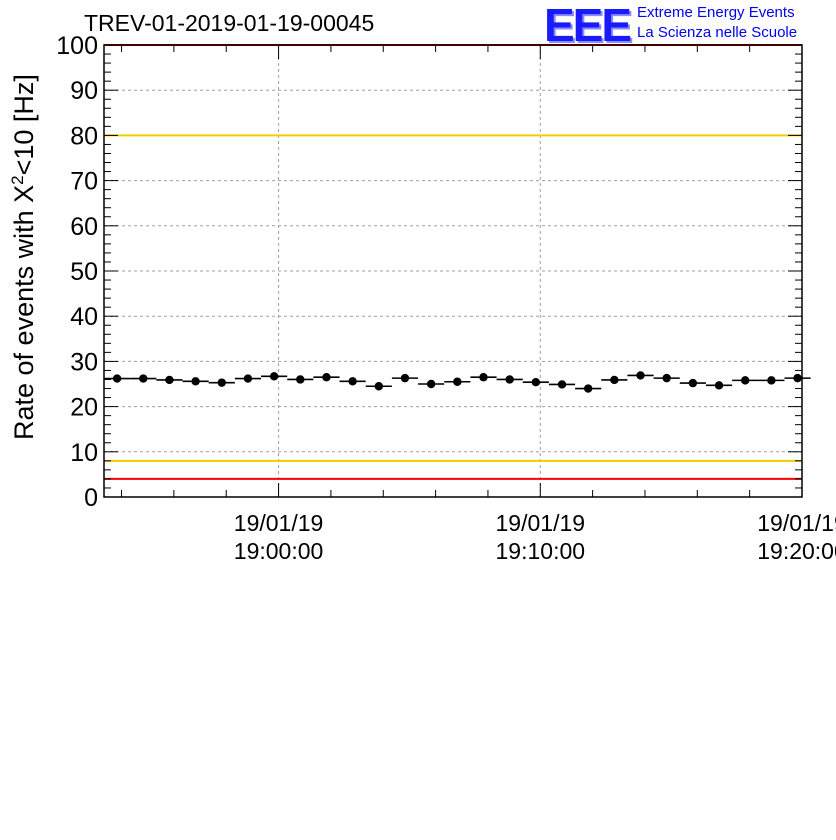 The image size is (836, 840). Describe the element at coordinates (84, 227) in the screenshot. I see `y-tick-label: 60` at that location.